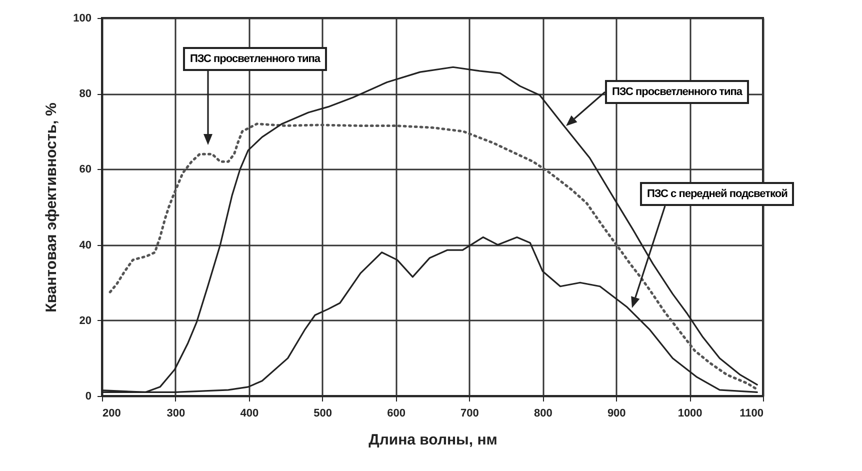 The height and width of the screenshot is (471, 862). Describe the element at coordinates (82, 18) in the screenshot. I see `y-tick-label: 100` at that location.